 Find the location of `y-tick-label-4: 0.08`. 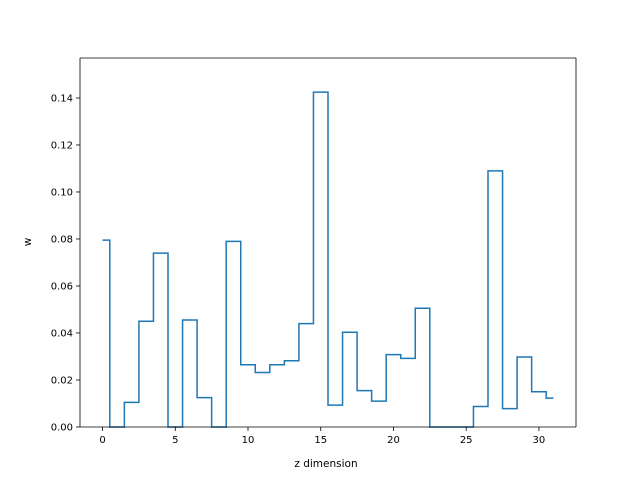

y-tick-label-4: 0.08 is located at coordinates (62, 239).